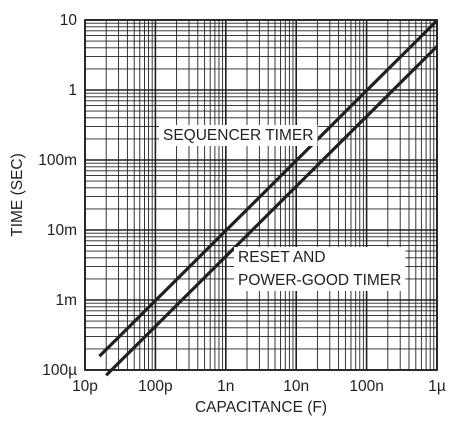 The image size is (455, 423). Describe the element at coordinates (57, 195) in the screenshot. I see `y-tick-labels: 100µ 1m 10m 100m 1 10` at that location.